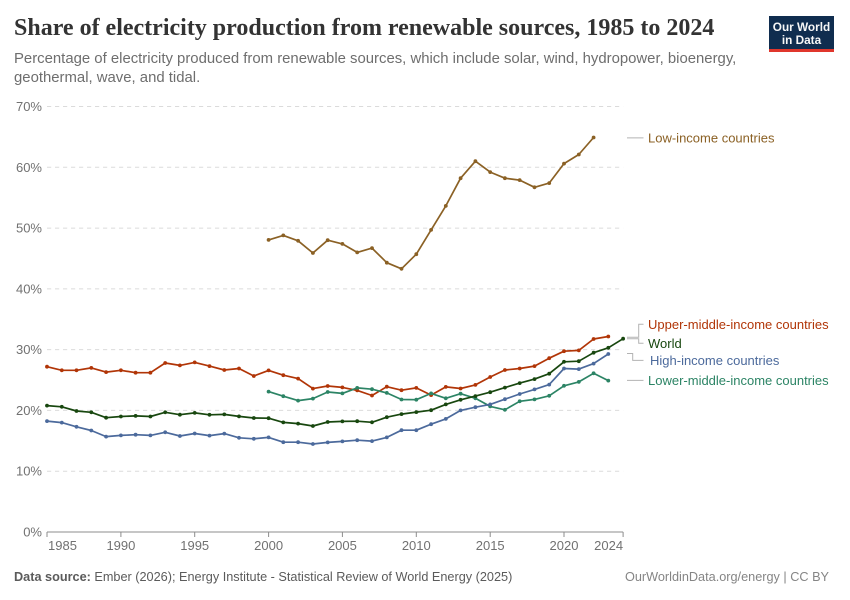 This screenshot has height=600, width=850. Describe the element at coordinates (29, 228) in the screenshot. I see `svg-text: 50%` at that location.